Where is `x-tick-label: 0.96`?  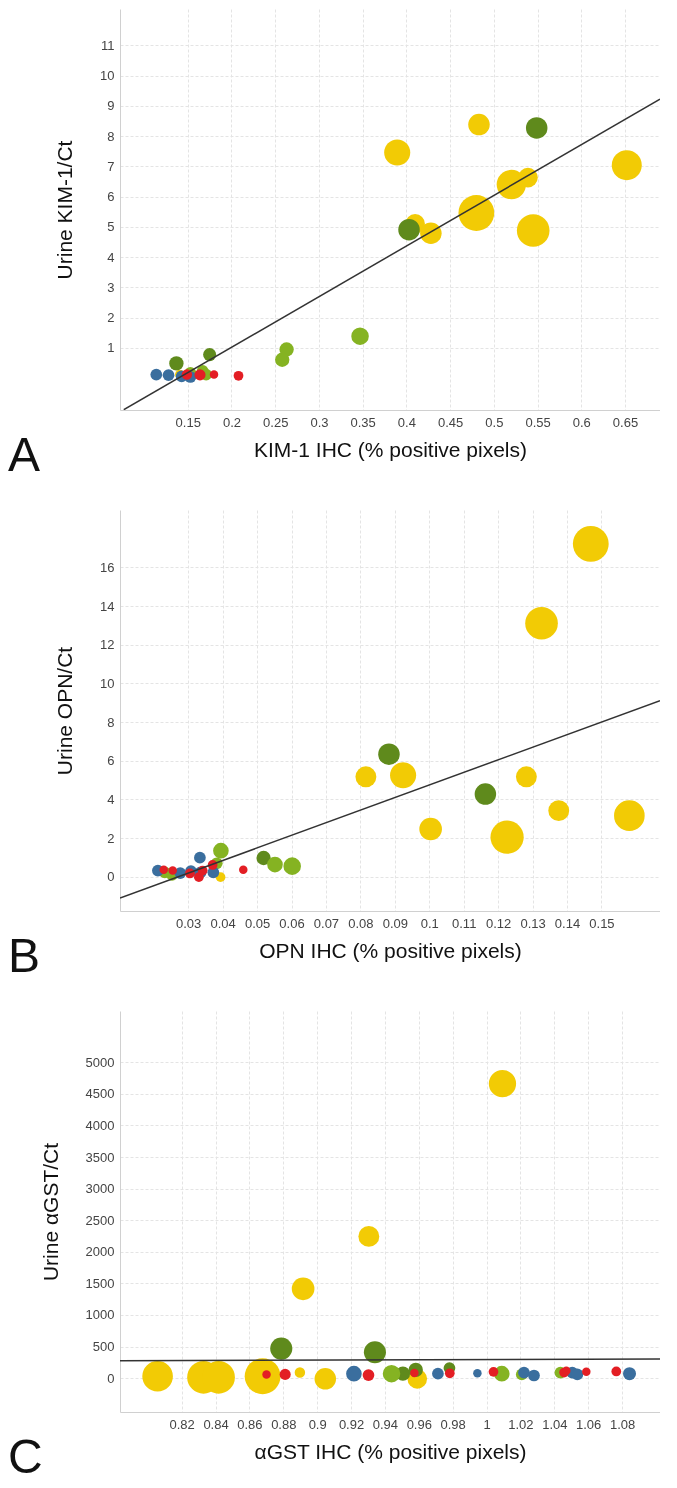
x-tick-label: 0.96 is located at coordinates (419, 1424).